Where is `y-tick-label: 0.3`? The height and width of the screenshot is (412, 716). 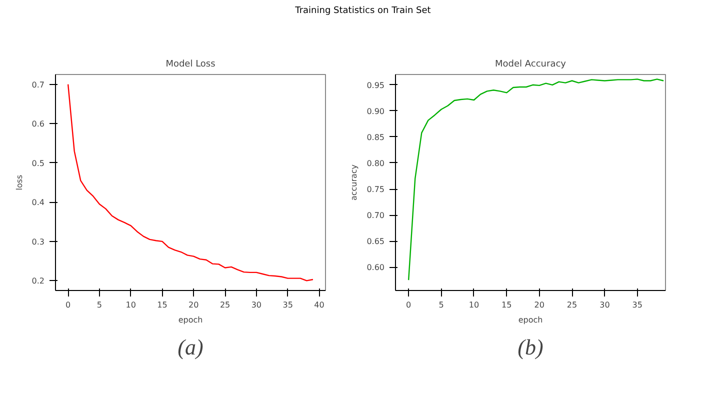
y-tick-label: 0.3 is located at coordinates (38, 241).